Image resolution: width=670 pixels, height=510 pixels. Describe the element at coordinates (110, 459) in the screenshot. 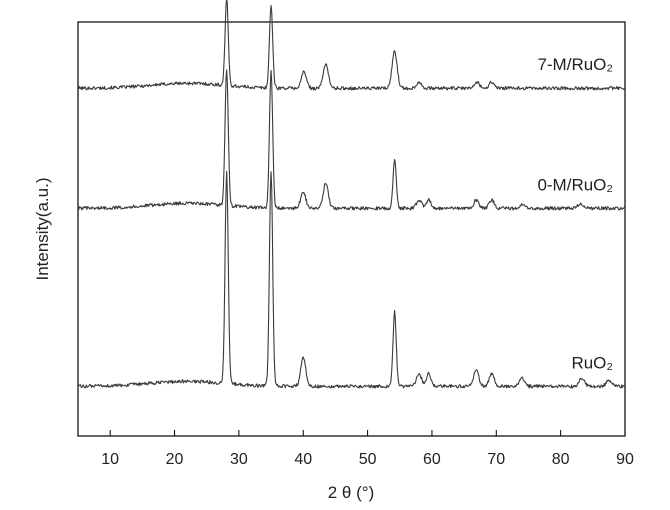

I see `x-tick-label: 10` at that location.